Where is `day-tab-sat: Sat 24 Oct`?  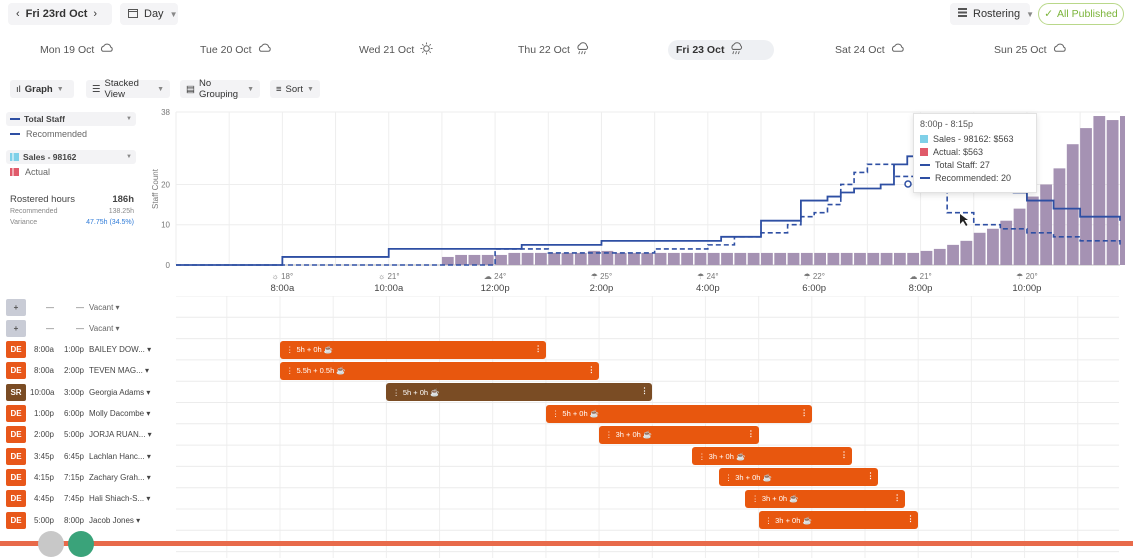 day-tab-sat: Sat 24 Oct is located at coordinates (869, 50).